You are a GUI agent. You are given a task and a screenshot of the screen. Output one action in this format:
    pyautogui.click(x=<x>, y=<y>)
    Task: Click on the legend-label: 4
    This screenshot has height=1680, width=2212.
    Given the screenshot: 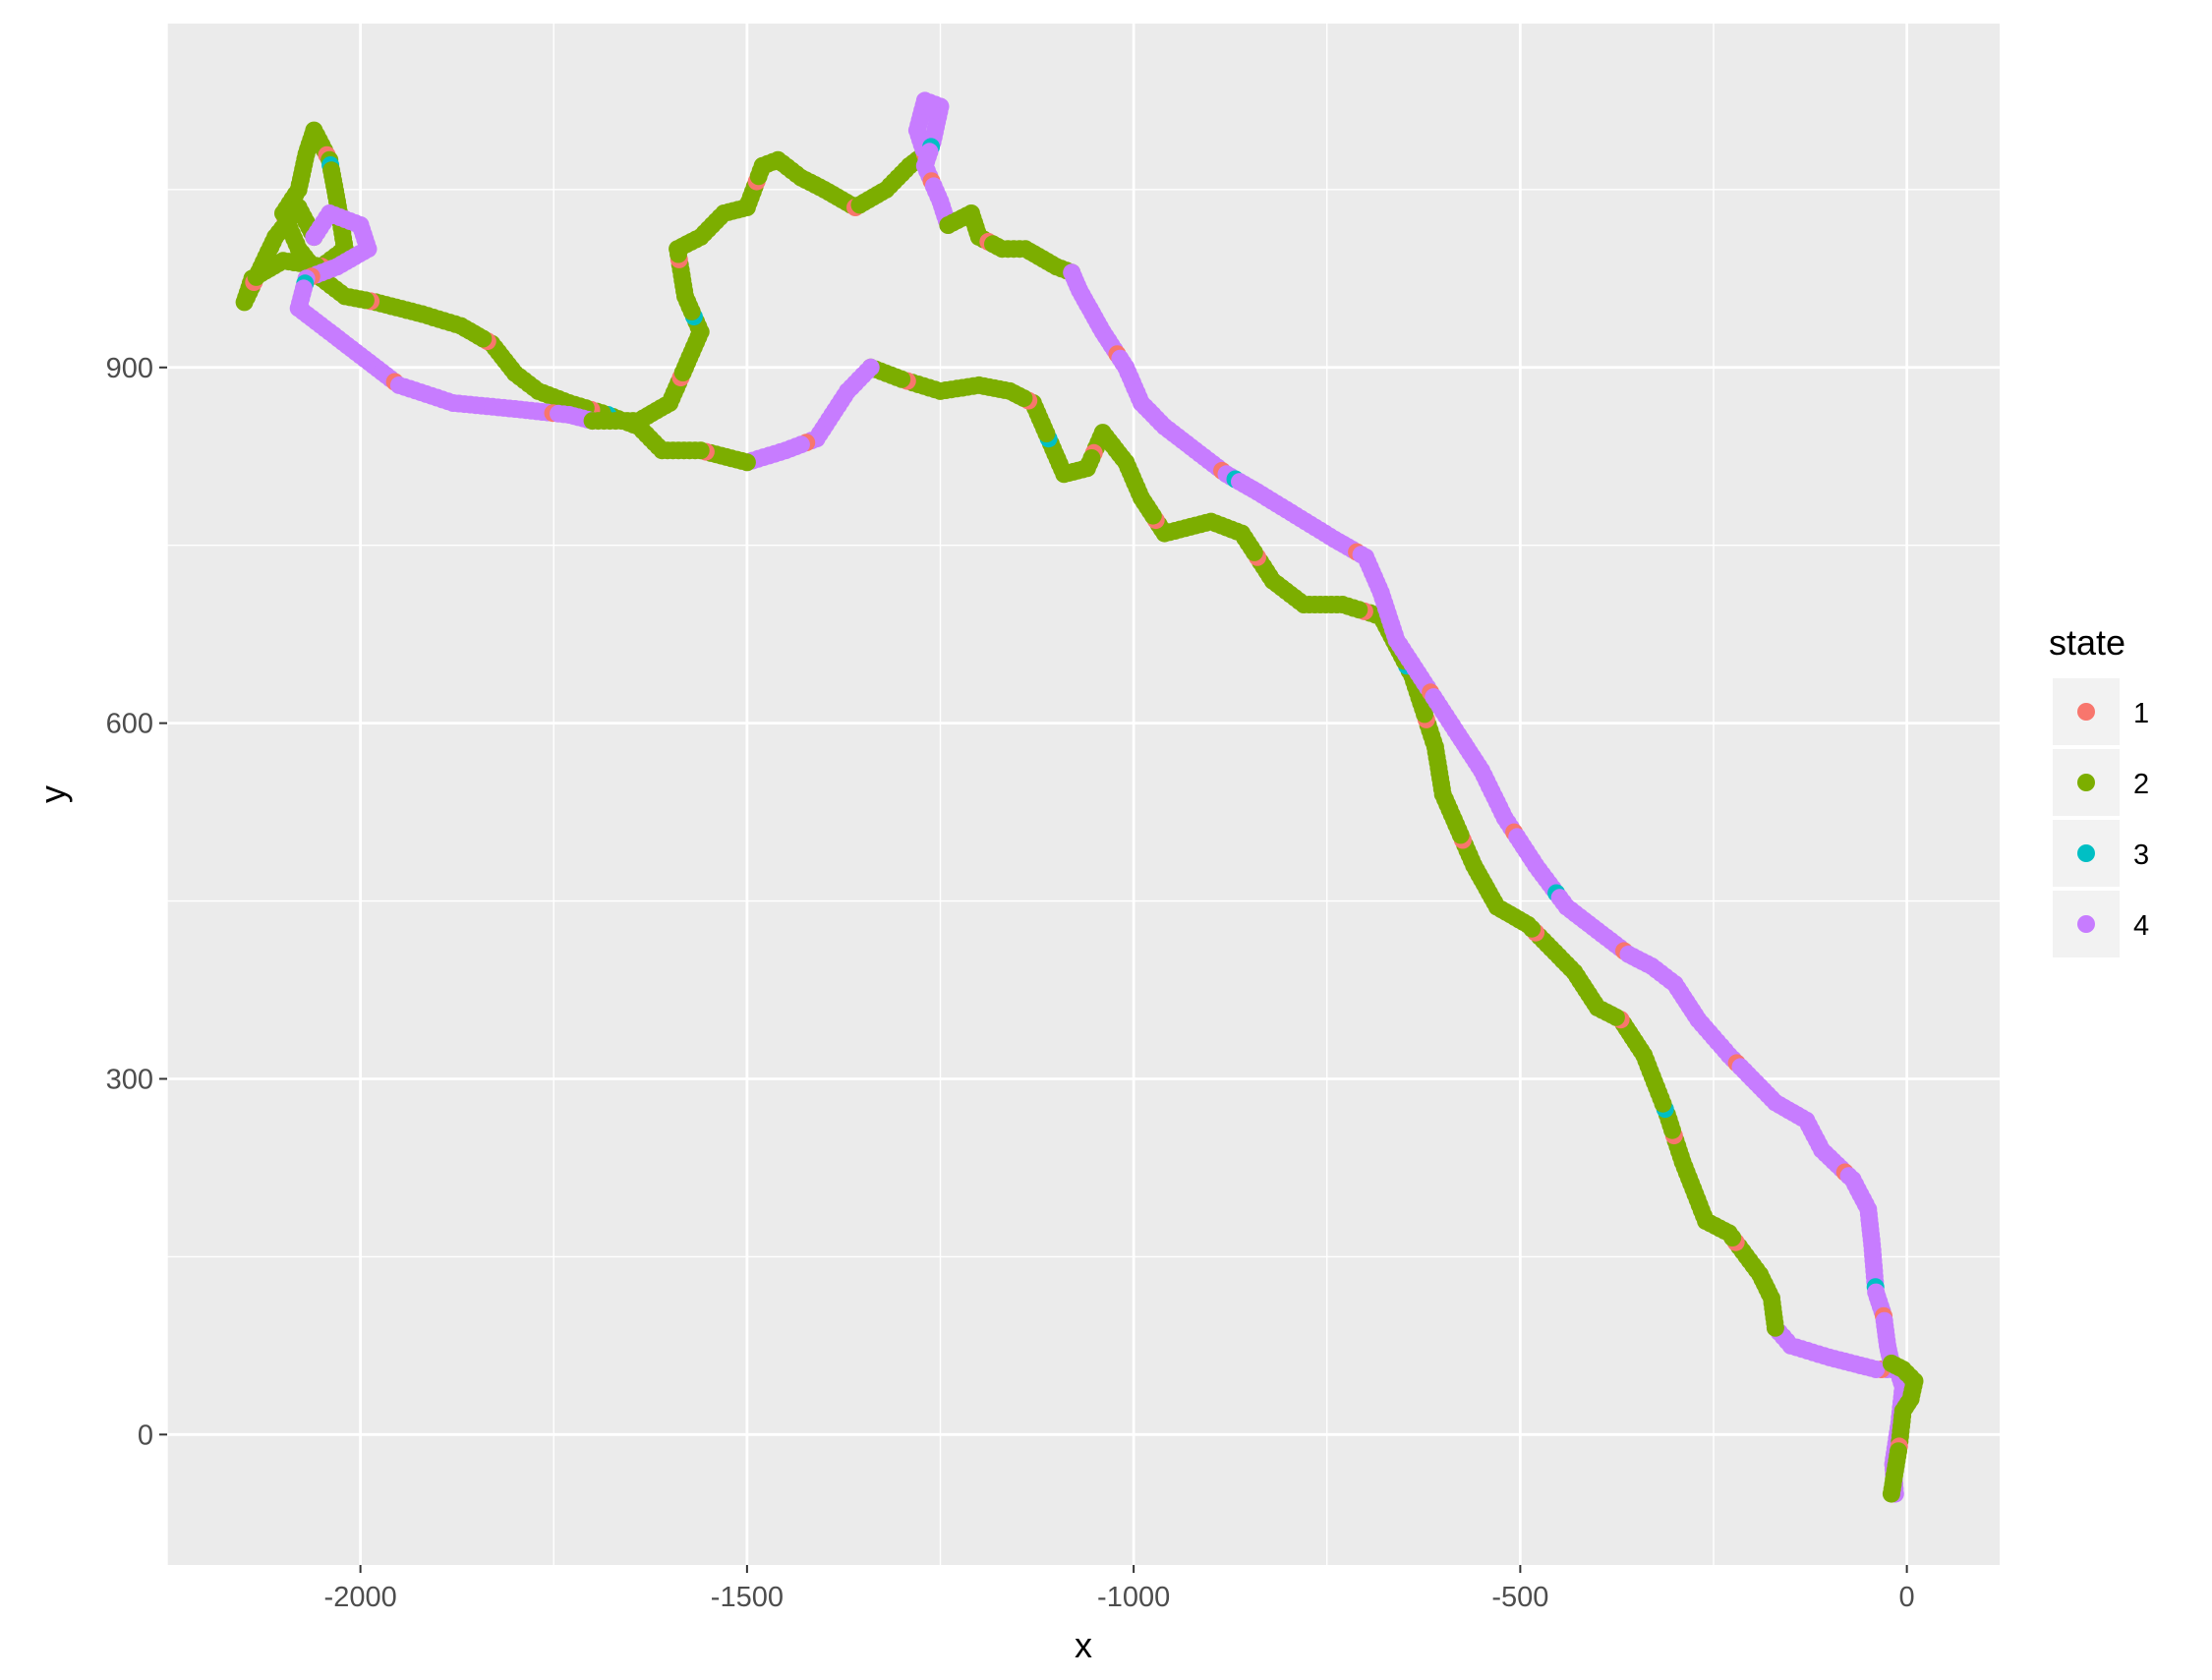 What is the action you would take?
    pyautogui.click(x=2141, y=926)
    